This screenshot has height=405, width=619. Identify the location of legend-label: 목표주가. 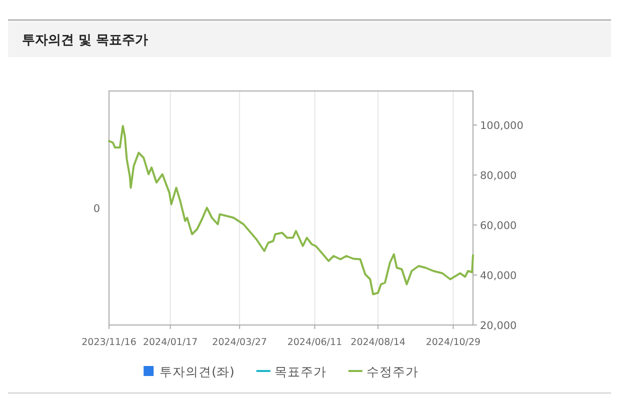
(300, 371).